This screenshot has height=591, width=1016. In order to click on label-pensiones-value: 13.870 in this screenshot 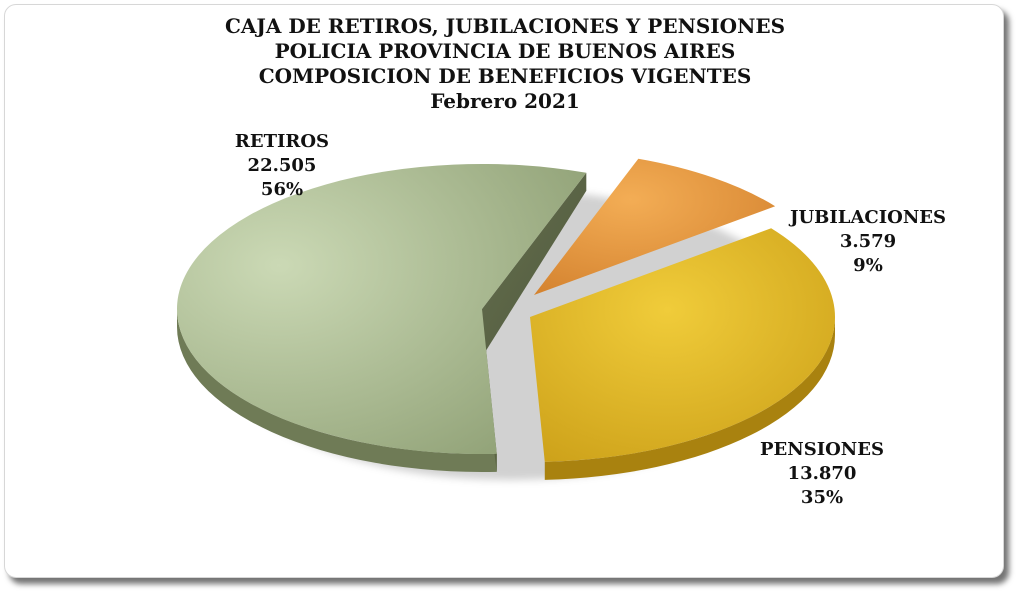, I will do `click(822, 473)`.